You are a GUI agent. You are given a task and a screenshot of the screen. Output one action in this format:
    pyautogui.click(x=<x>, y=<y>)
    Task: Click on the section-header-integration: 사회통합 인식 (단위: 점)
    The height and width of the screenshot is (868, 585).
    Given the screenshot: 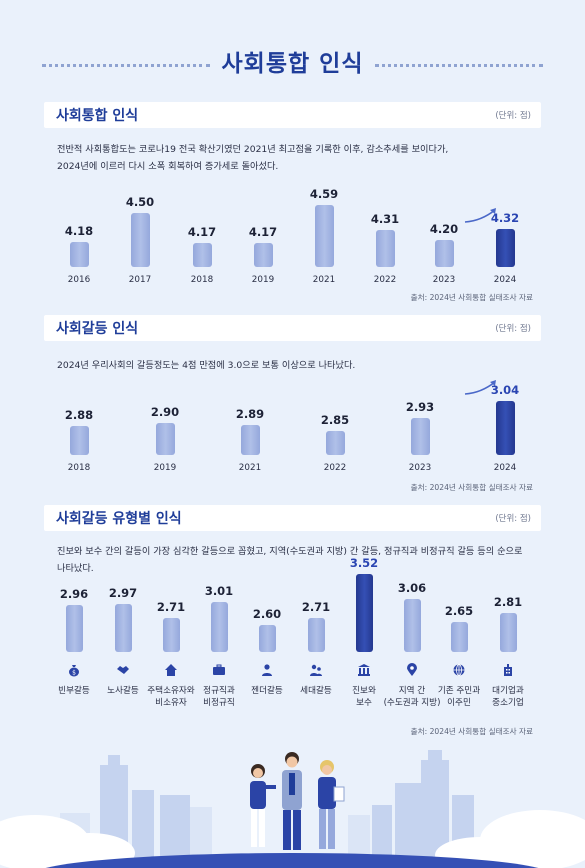 What is the action you would take?
    pyautogui.click(x=292, y=115)
    